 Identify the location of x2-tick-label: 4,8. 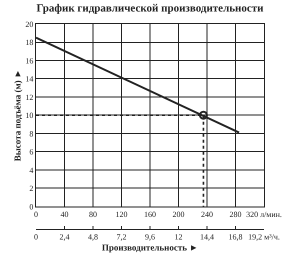
(93, 237).